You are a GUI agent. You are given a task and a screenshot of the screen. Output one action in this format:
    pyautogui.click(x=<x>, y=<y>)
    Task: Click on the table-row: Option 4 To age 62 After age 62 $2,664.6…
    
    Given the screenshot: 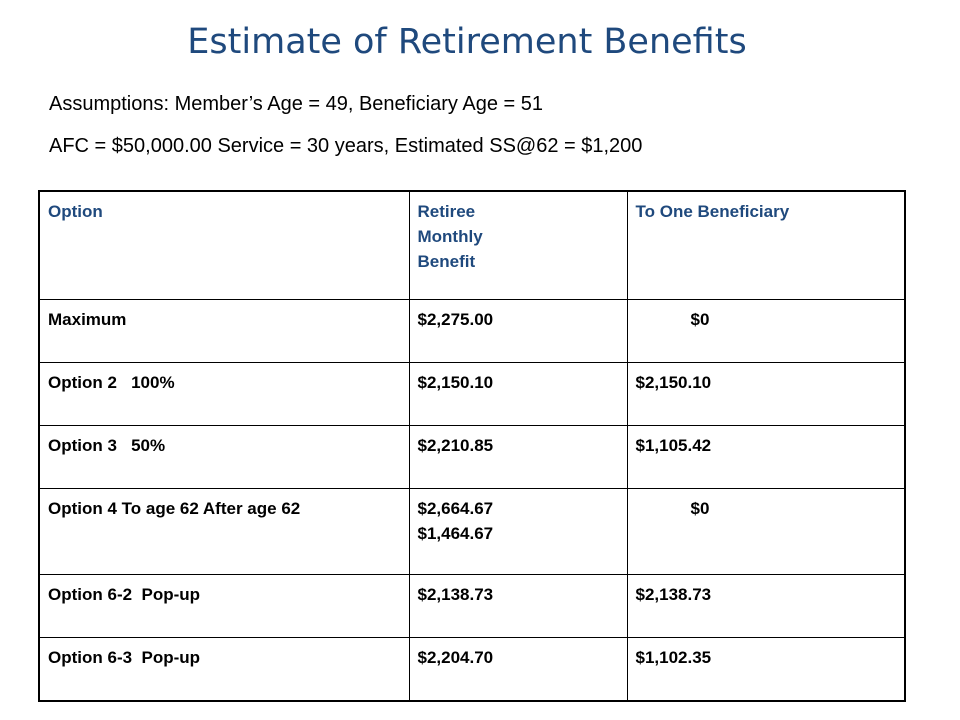 What is the action you would take?
    pyautogui.click(x=472, y=531)
    